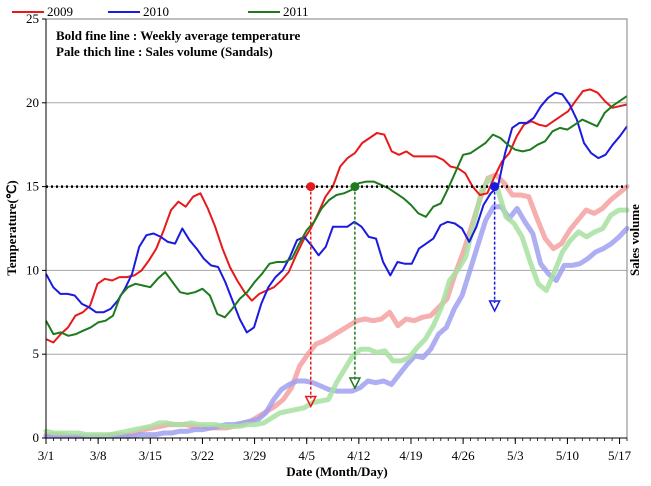  I want to click on legend-label-2009: 2009, so click(60, 11).